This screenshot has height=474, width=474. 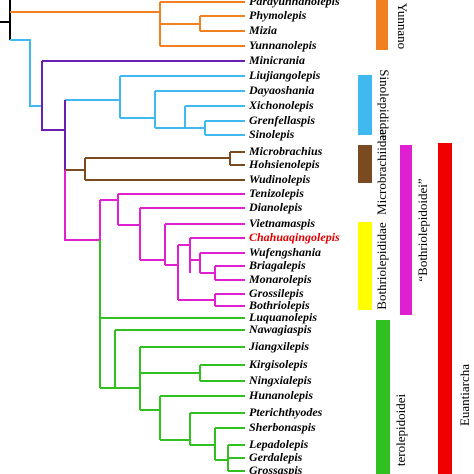 I want to click on taxon-label: Parayunnanolepis, so click(x=294, y=4).